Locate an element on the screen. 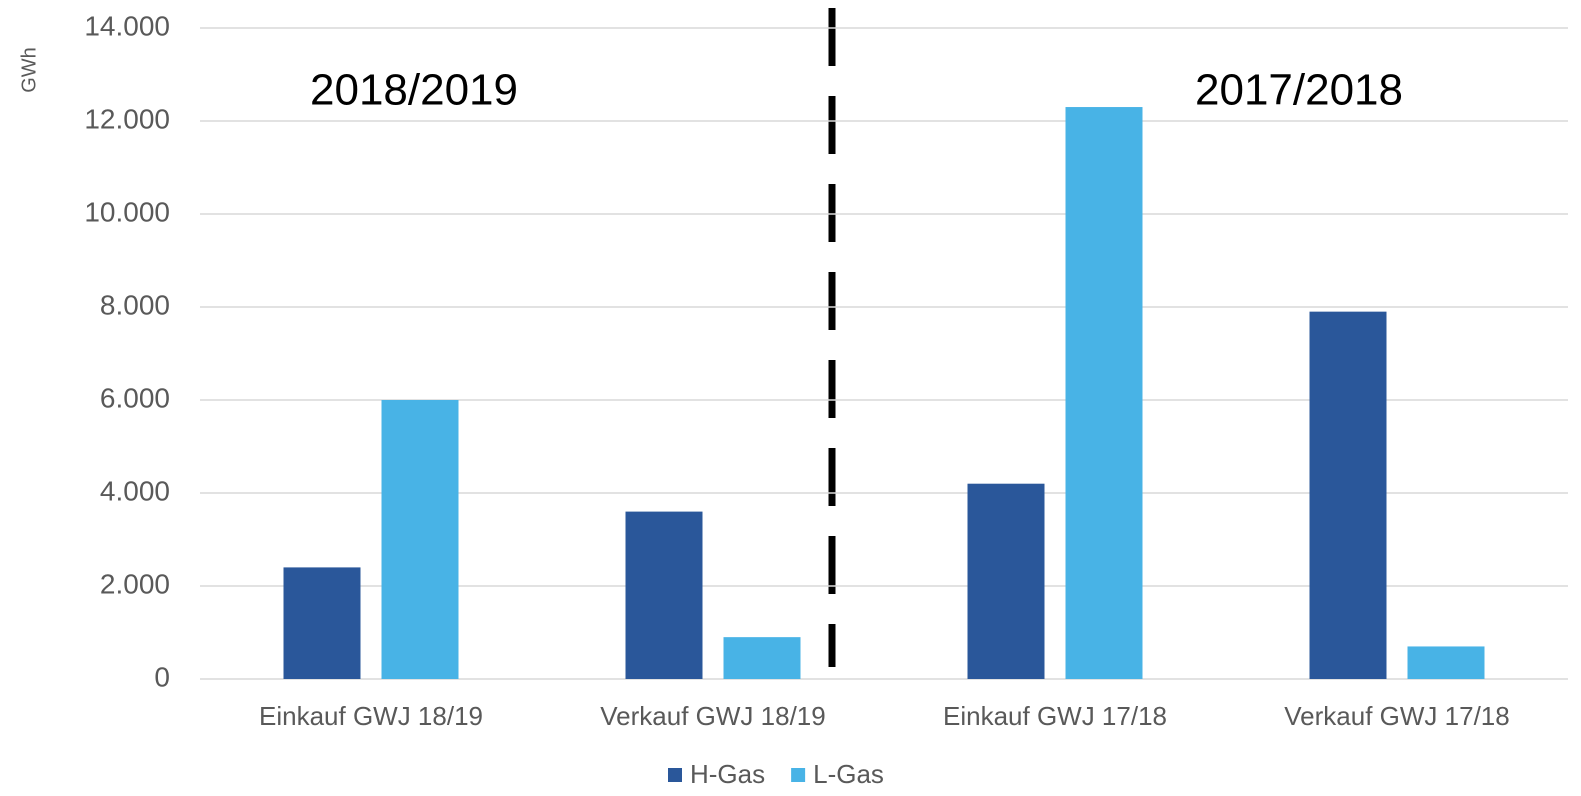 Image resolution: width=1581 pixels, height=796 pixels. legend-label: L-Gas is located at coordinates (848, 774).